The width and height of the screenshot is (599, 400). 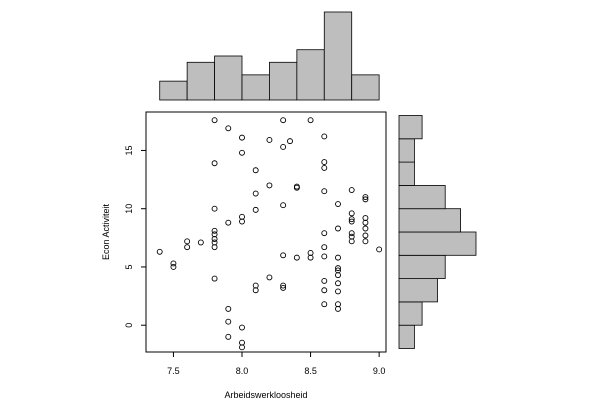 I want to click on y-tick-label: 5, so click(x=129, y=266).